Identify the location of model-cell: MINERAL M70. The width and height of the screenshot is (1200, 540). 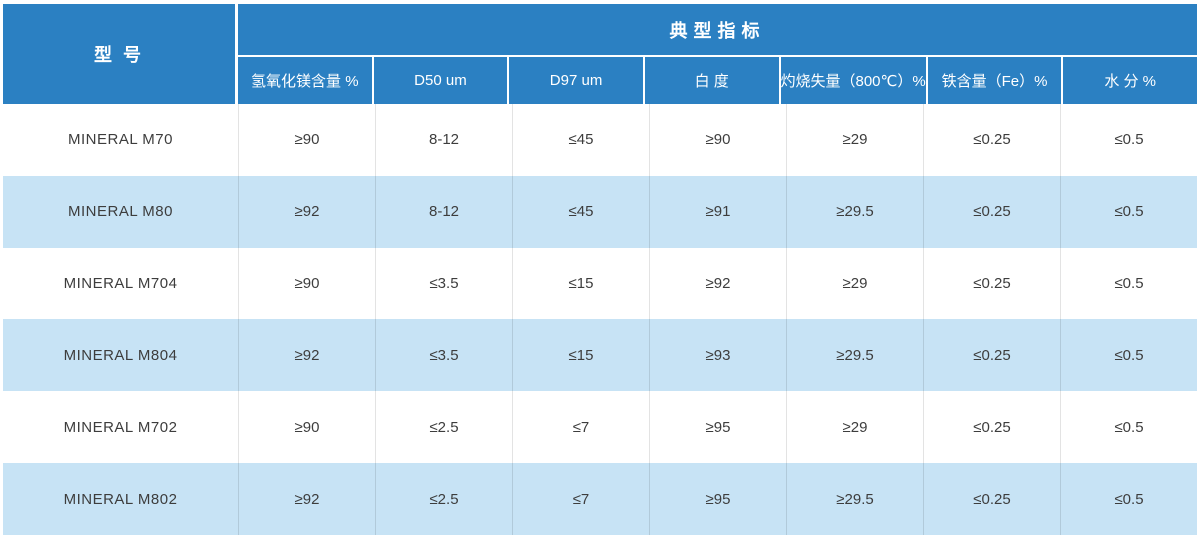
(120, 140).